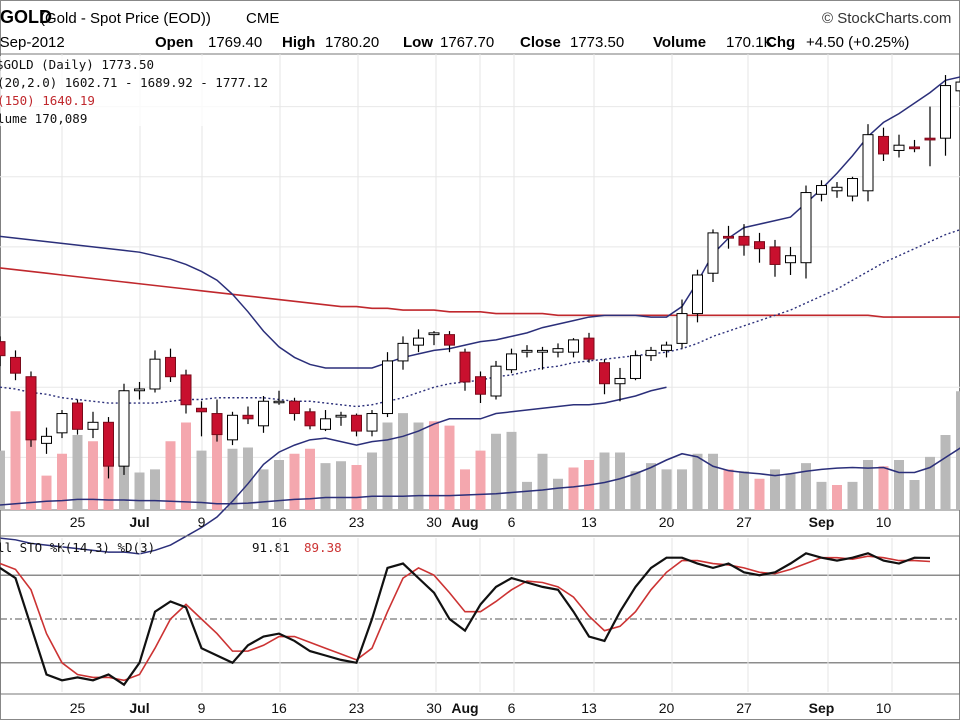 The image size is (960, 720). What do you see at coordinates (480, 292) in the screenshot?
I see `ma150-line` at bounding box center [480, 292].